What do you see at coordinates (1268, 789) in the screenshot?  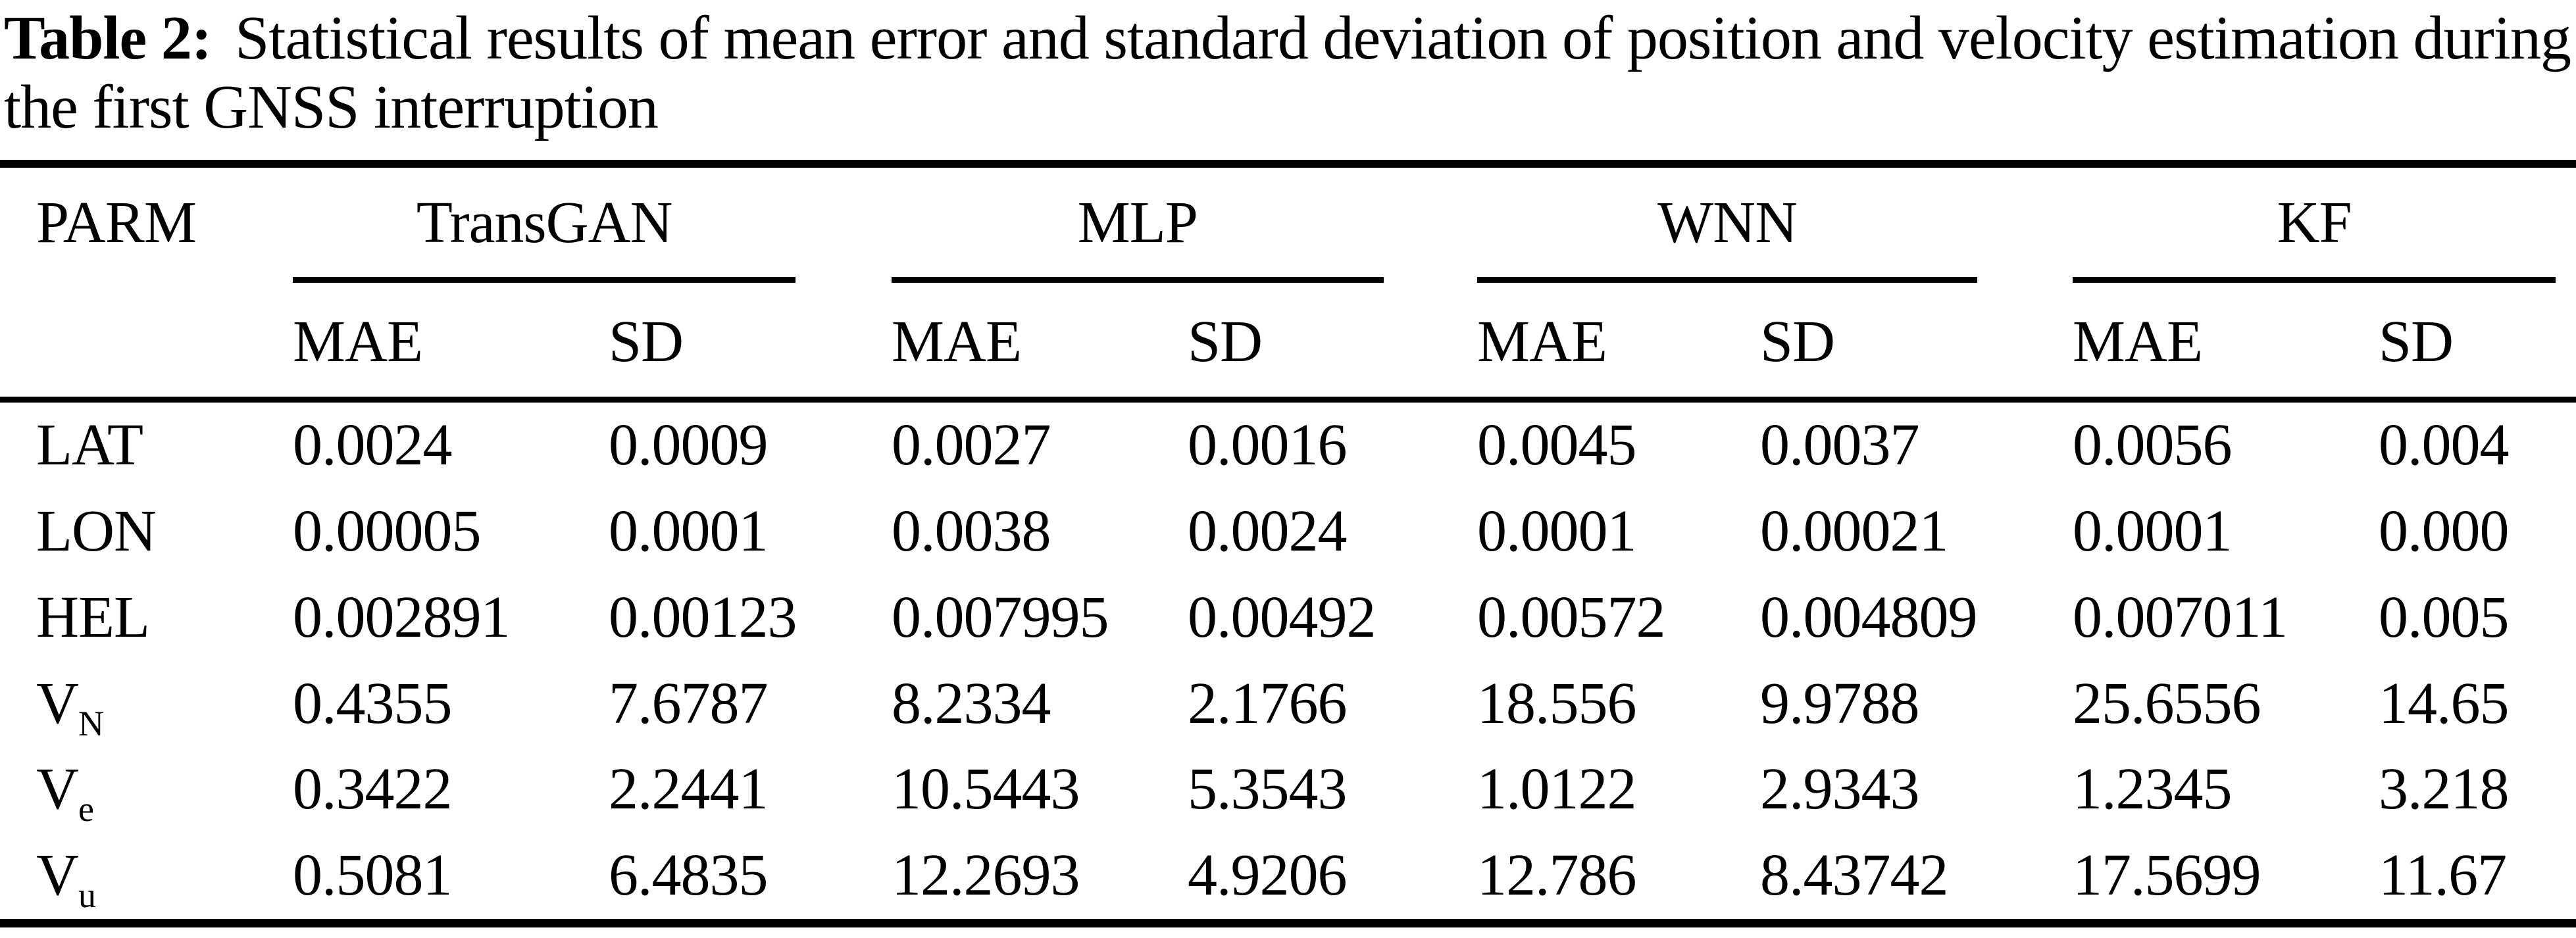 I see `value-cell: 5.3543` at bounding box center [1268, 789].